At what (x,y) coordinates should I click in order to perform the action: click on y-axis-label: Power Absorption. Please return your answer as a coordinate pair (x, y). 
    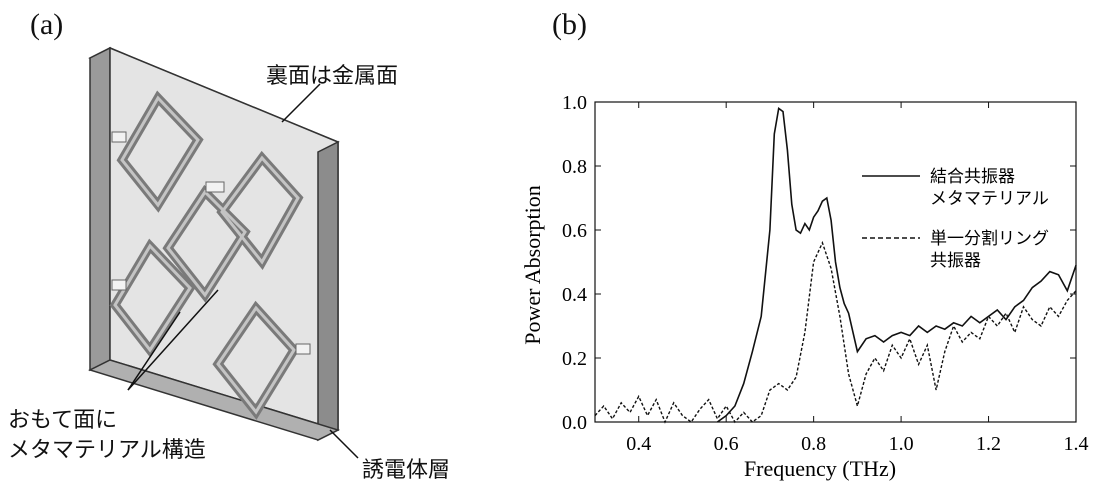
    Looking at the image, I should click on (532, 265).